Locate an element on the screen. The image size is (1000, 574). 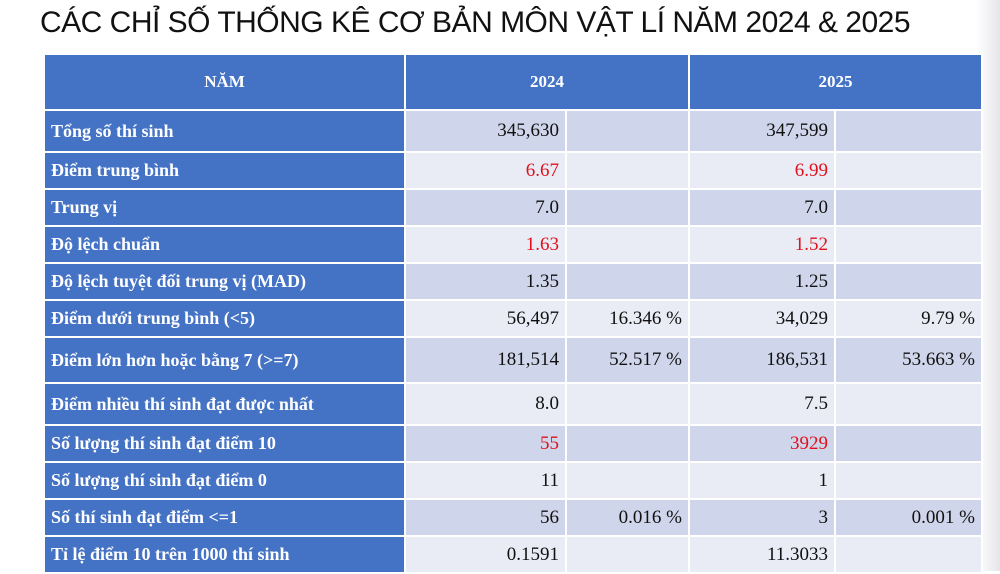
table-row: Điểm trung bình 6.67 6.99 is located at coordinates (513, 170).